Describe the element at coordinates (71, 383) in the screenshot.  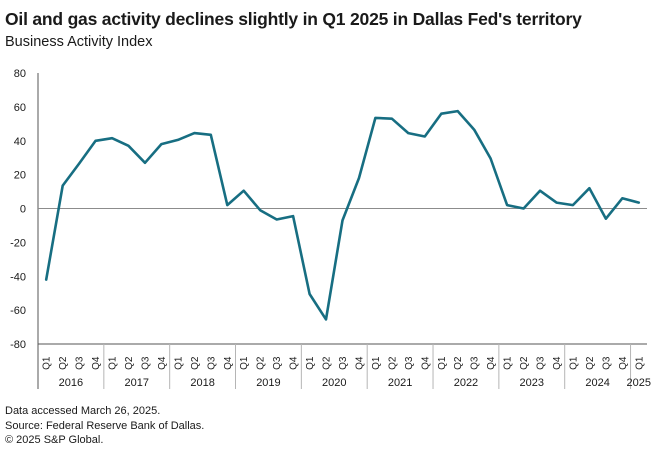
I see `x-year-label: 2016` at that location.